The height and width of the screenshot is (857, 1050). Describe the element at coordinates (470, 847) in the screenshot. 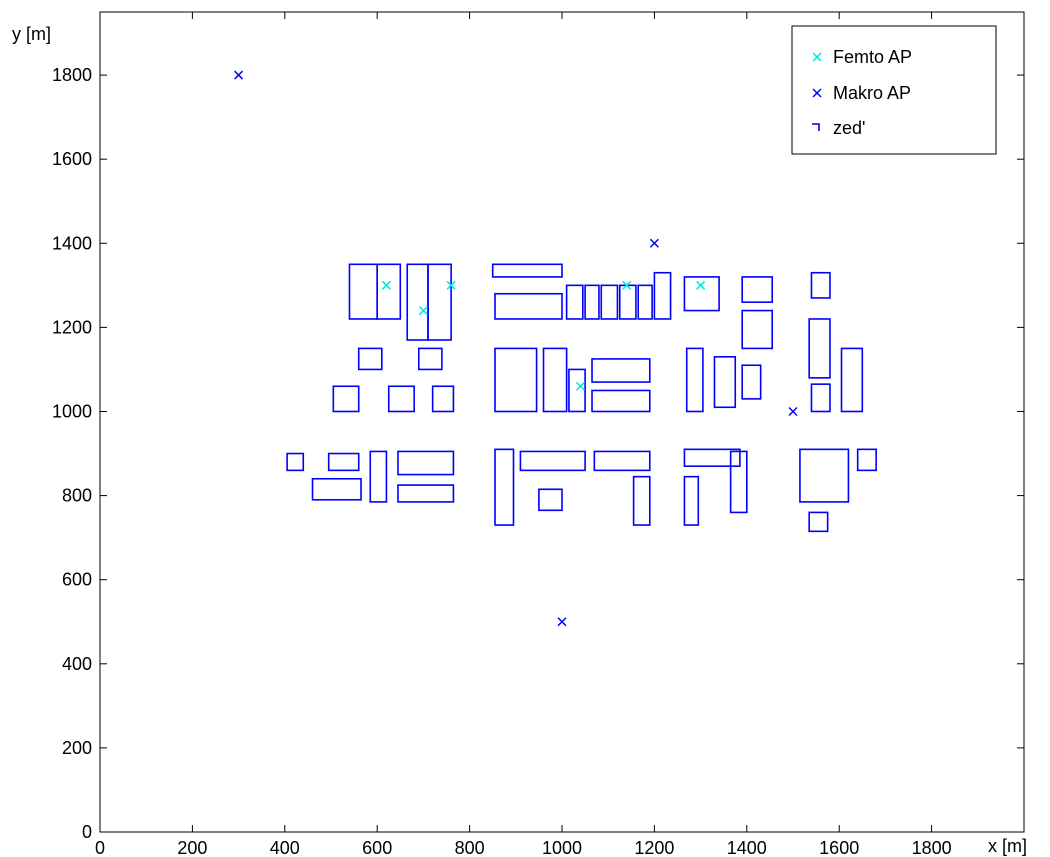

I see `x-tick-label: 800` at that location.